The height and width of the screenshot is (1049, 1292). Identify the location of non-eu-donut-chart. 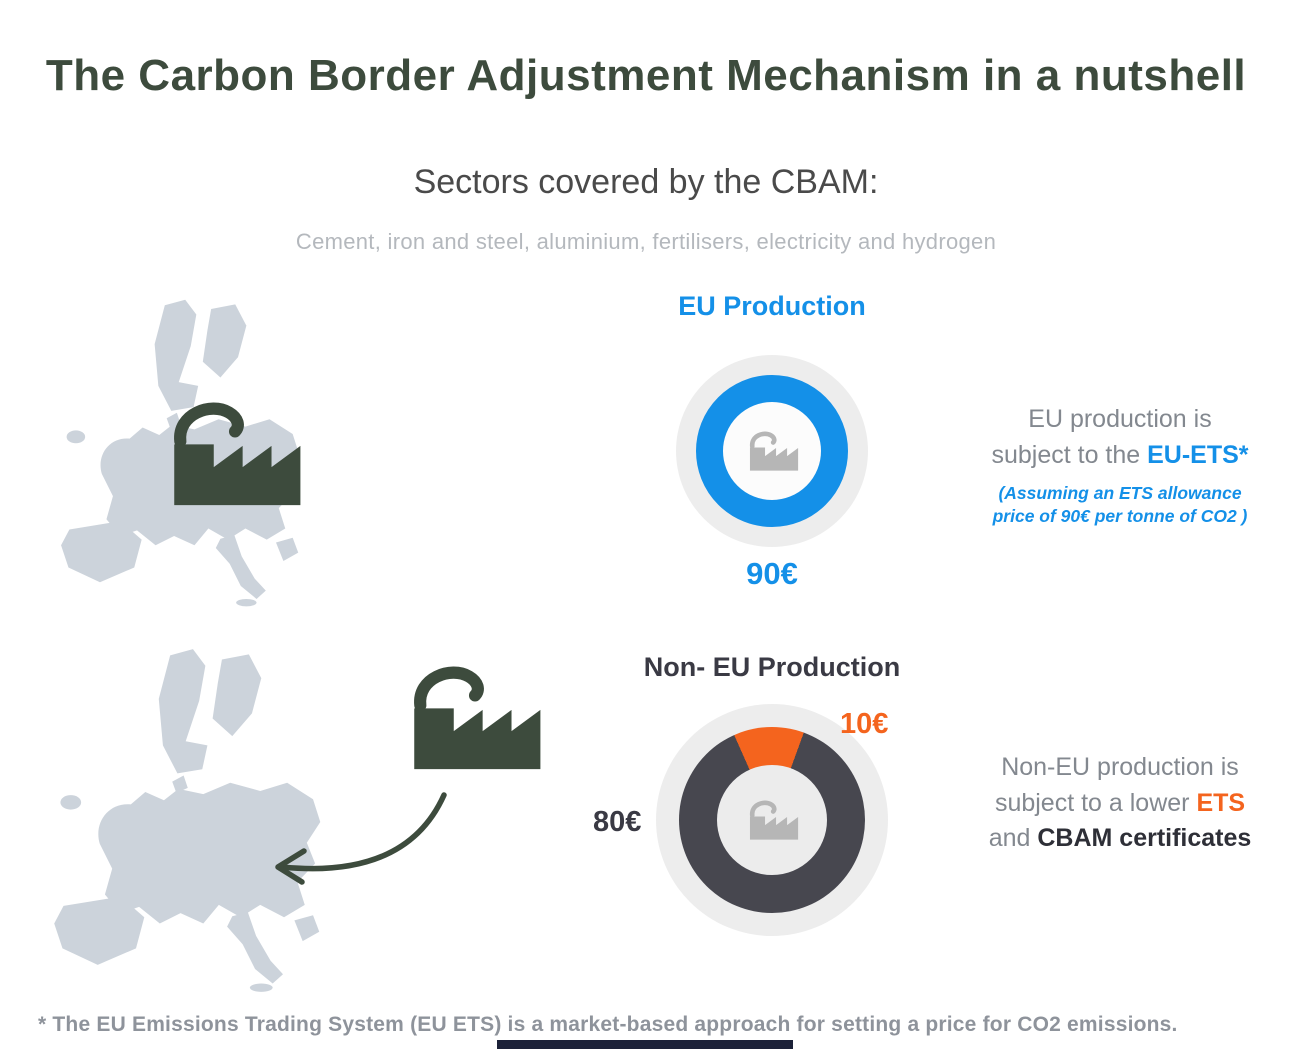
(772, 820).